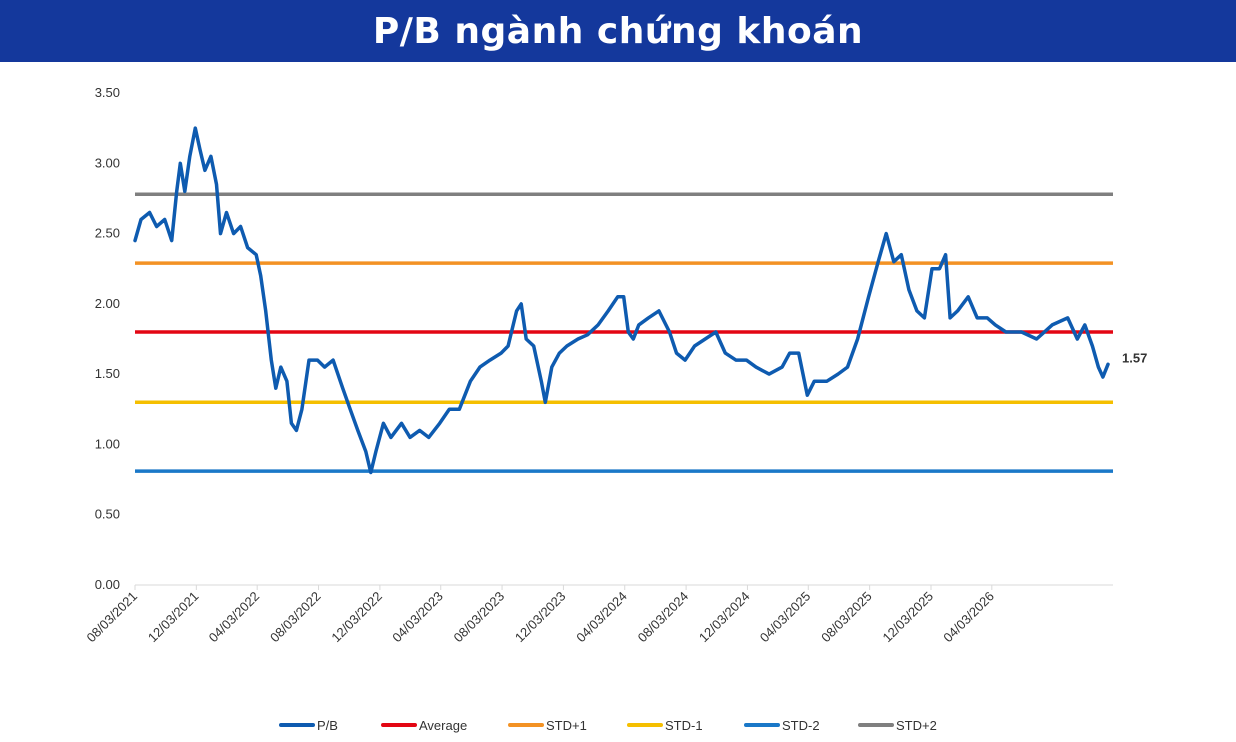  Describe the element at coordinates (608, 725) in the screenshot. I see `legend: P/B Average STD+1 STD-1 STD-2 STD+2` at that location.